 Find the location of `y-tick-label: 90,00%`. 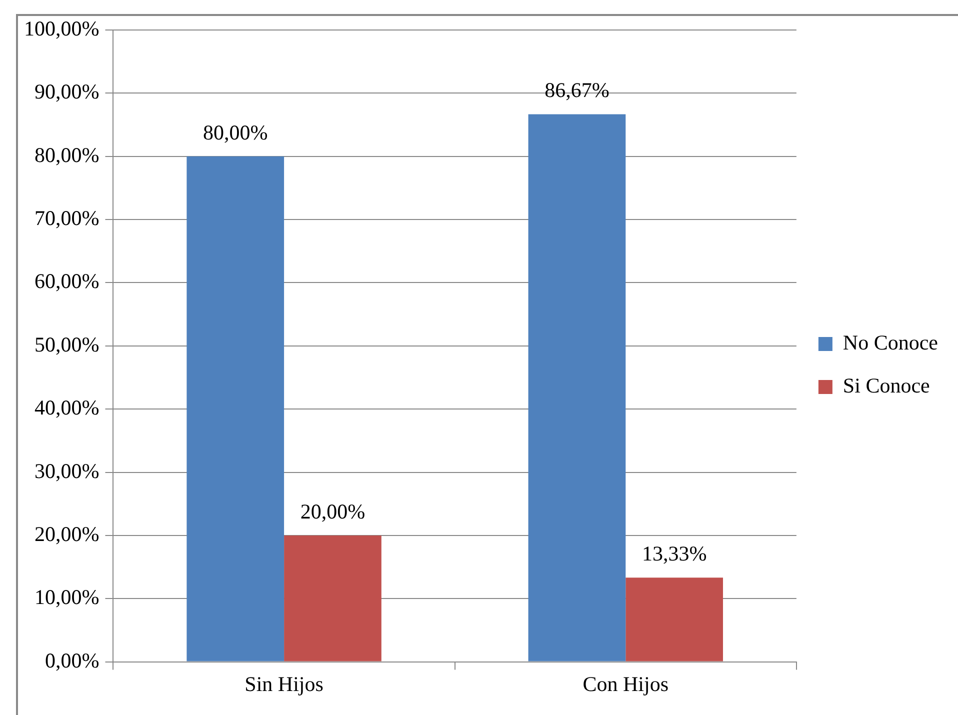

y-tick-label: 90,00% is located at coordinates (67, 92).